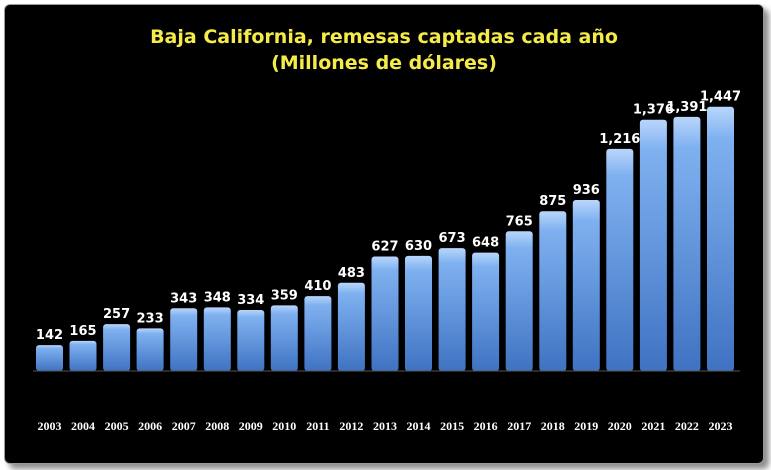 Image resolution: width=771 pixels, height=470 pixels. Describe the element at coordinates (519, 301) in the screenshot. I see `bar-2017` at that location.